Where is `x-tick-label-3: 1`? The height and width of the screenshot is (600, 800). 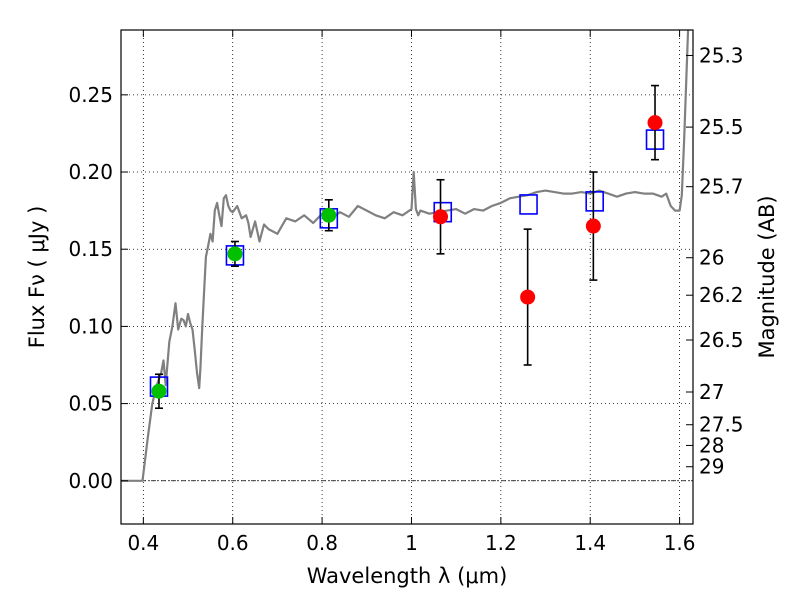 x-tick-label-3: 1 is located at coordinates (411, 543).